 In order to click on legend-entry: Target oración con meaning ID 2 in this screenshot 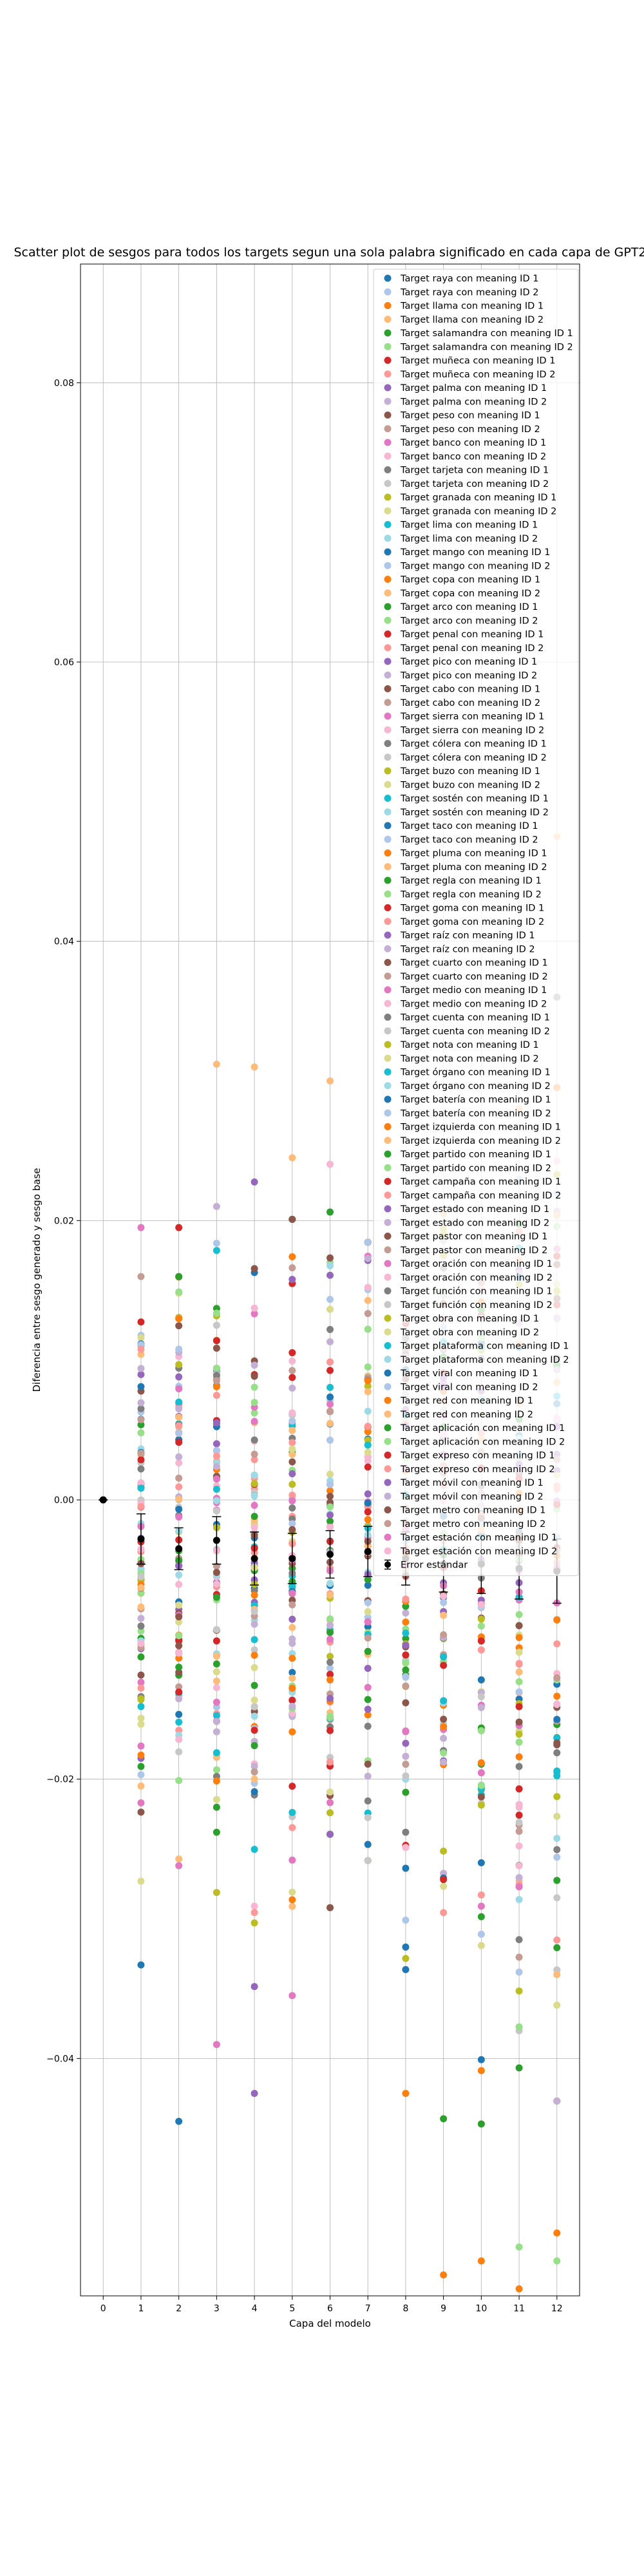, I will do `click(477, 1278)`.